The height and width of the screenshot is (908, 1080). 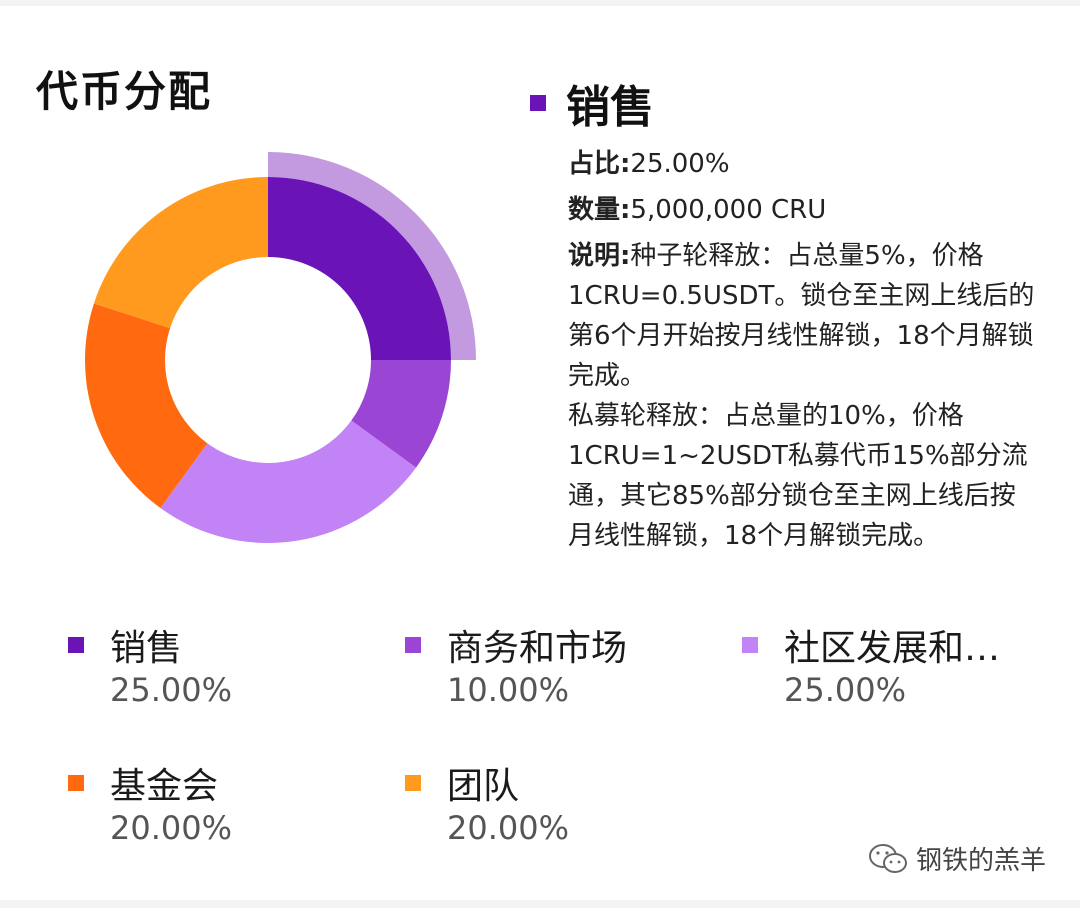 What do you see at coordinates (599, 256) in the screenshot?
I see `detail-desc-key: 说明:` at bounding box center [599, 256].